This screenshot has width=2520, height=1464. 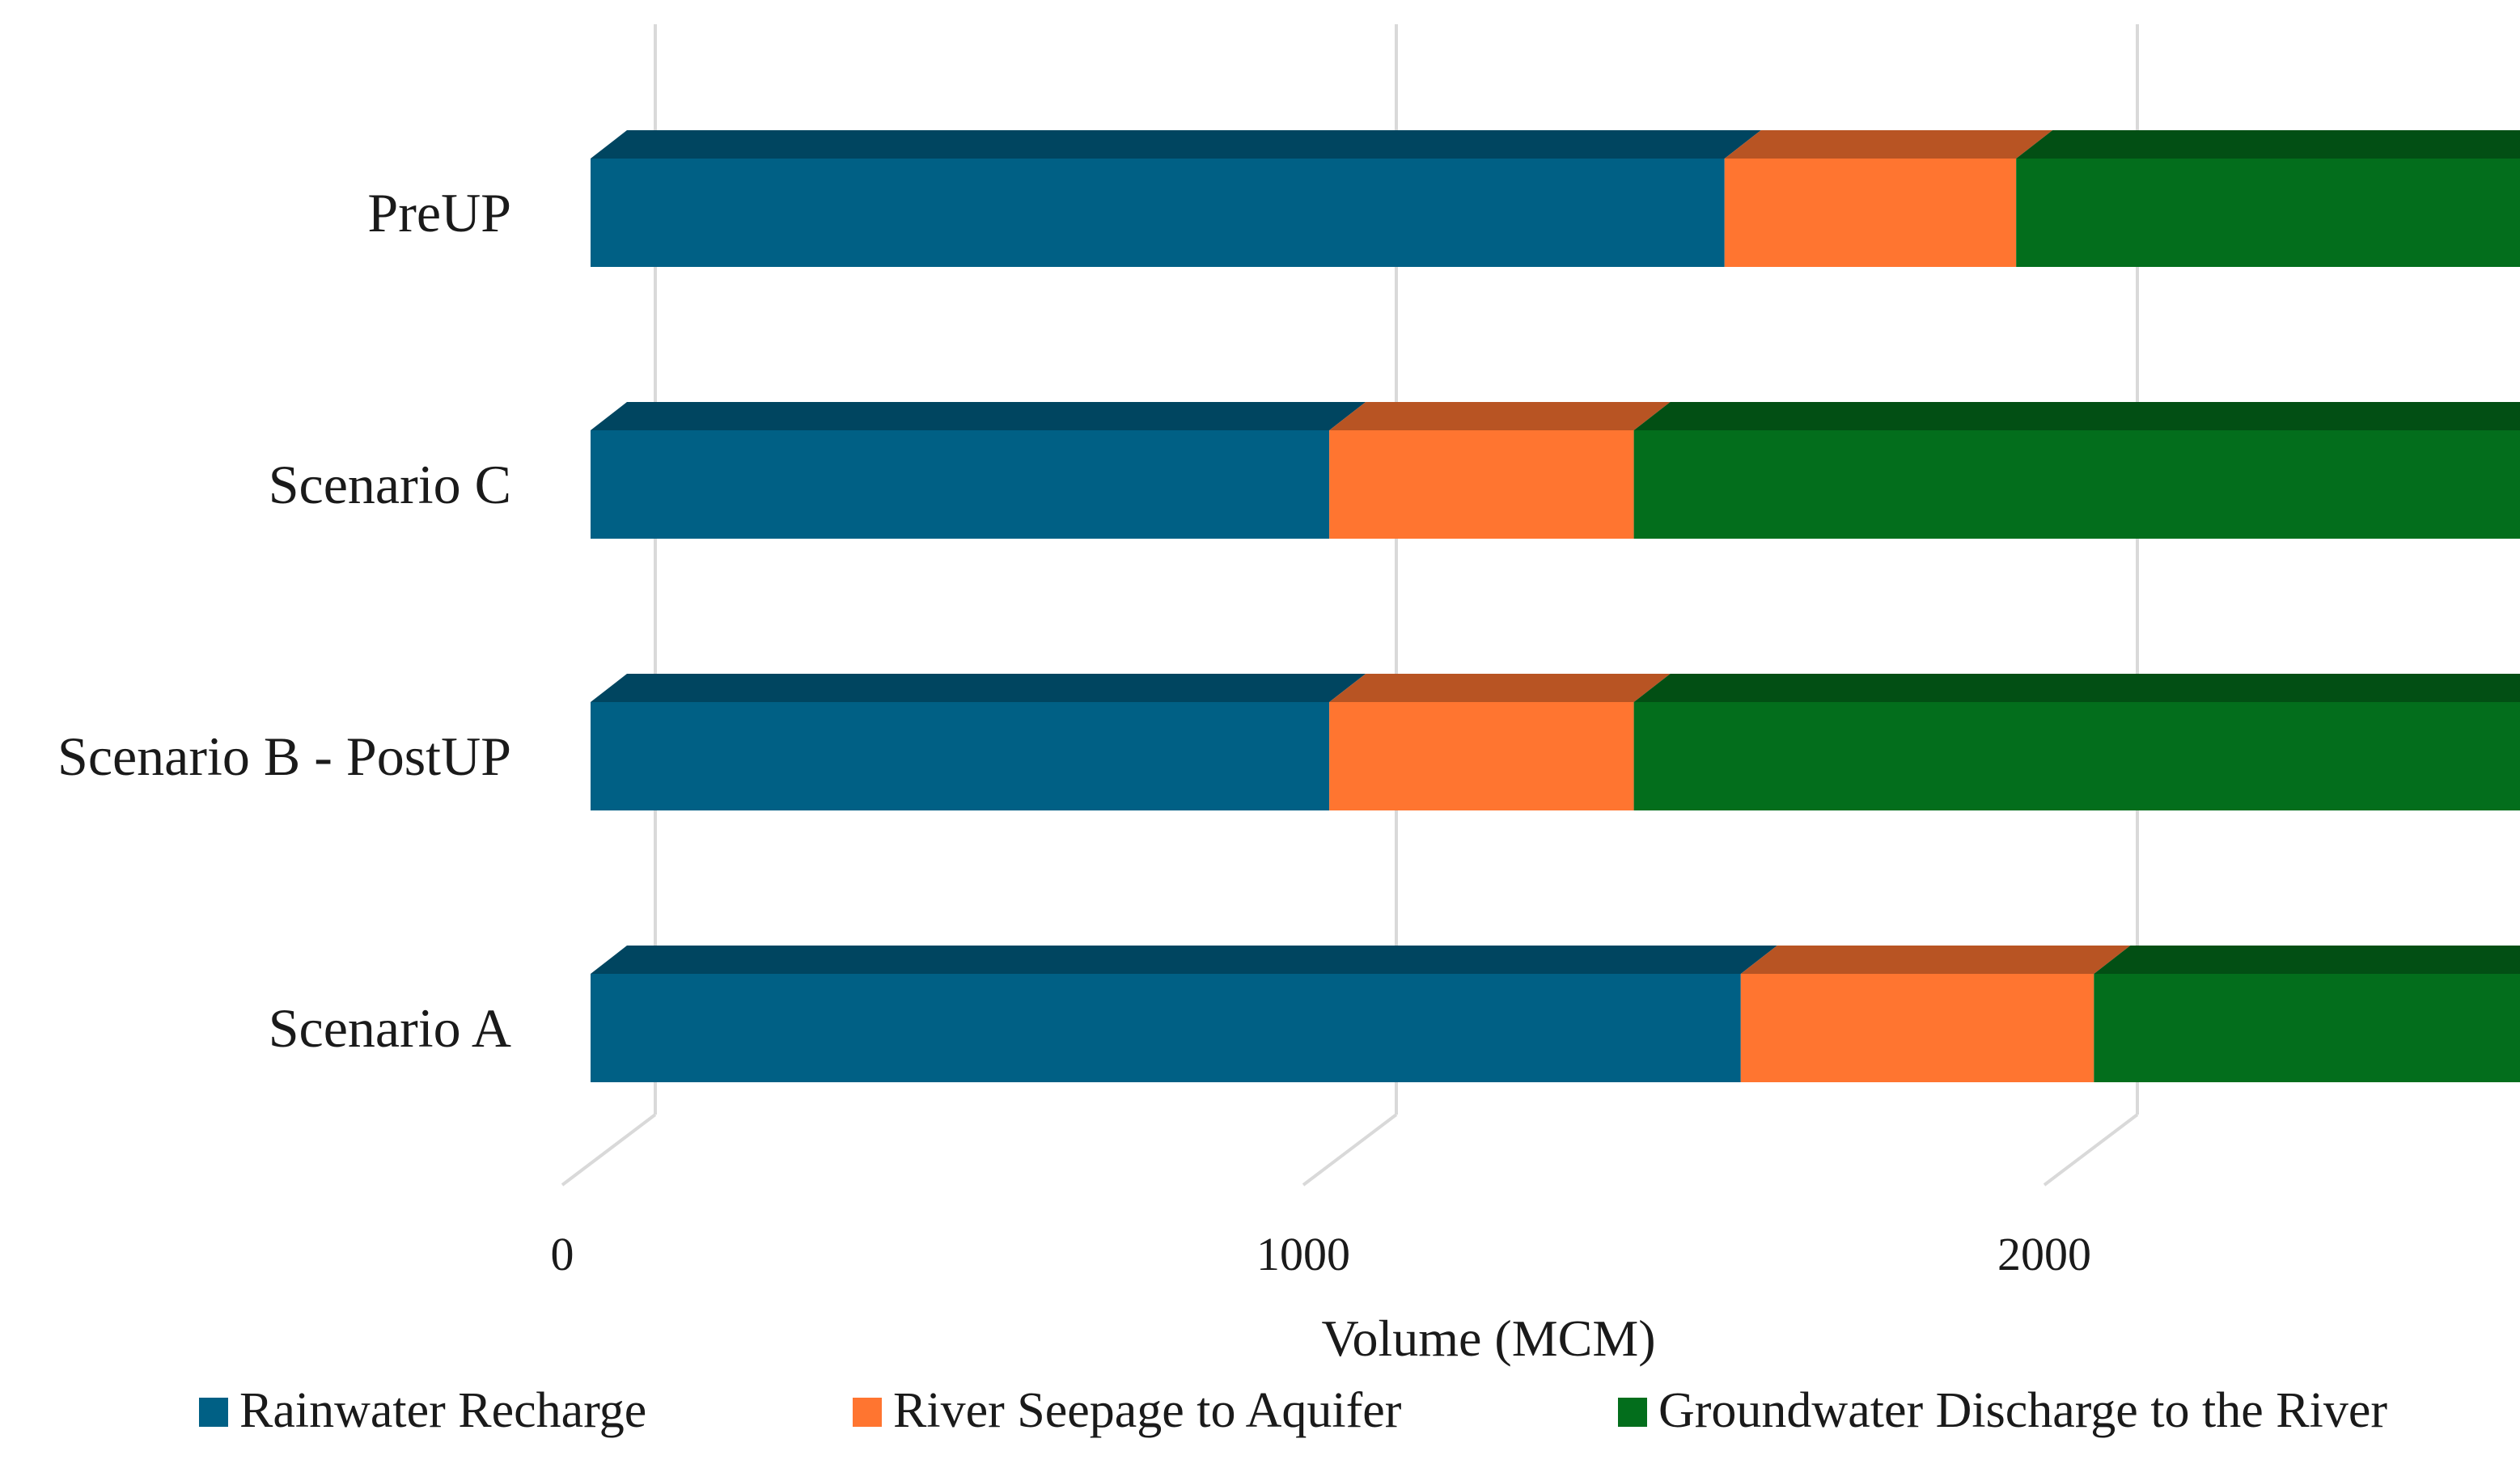 What do you see at coordinates (284, 756) in the screenshot?
I see `category-label: Scenario B - PostUP` at bounding box center [284, 756].